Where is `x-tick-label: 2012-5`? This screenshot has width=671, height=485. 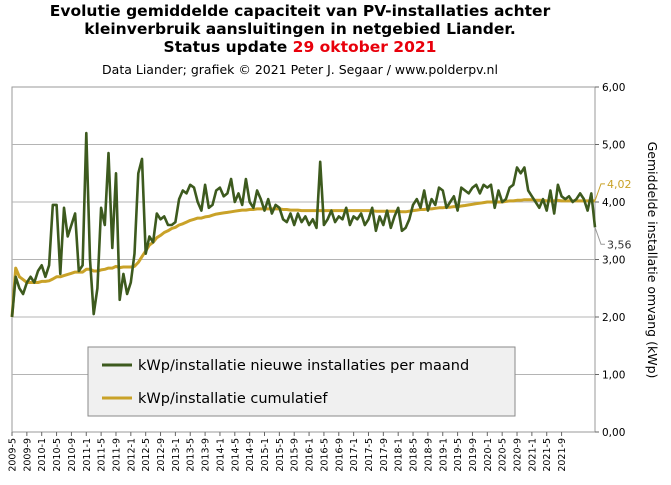 x-tick-label: 2012-5 is located at coordinates (146, 455).